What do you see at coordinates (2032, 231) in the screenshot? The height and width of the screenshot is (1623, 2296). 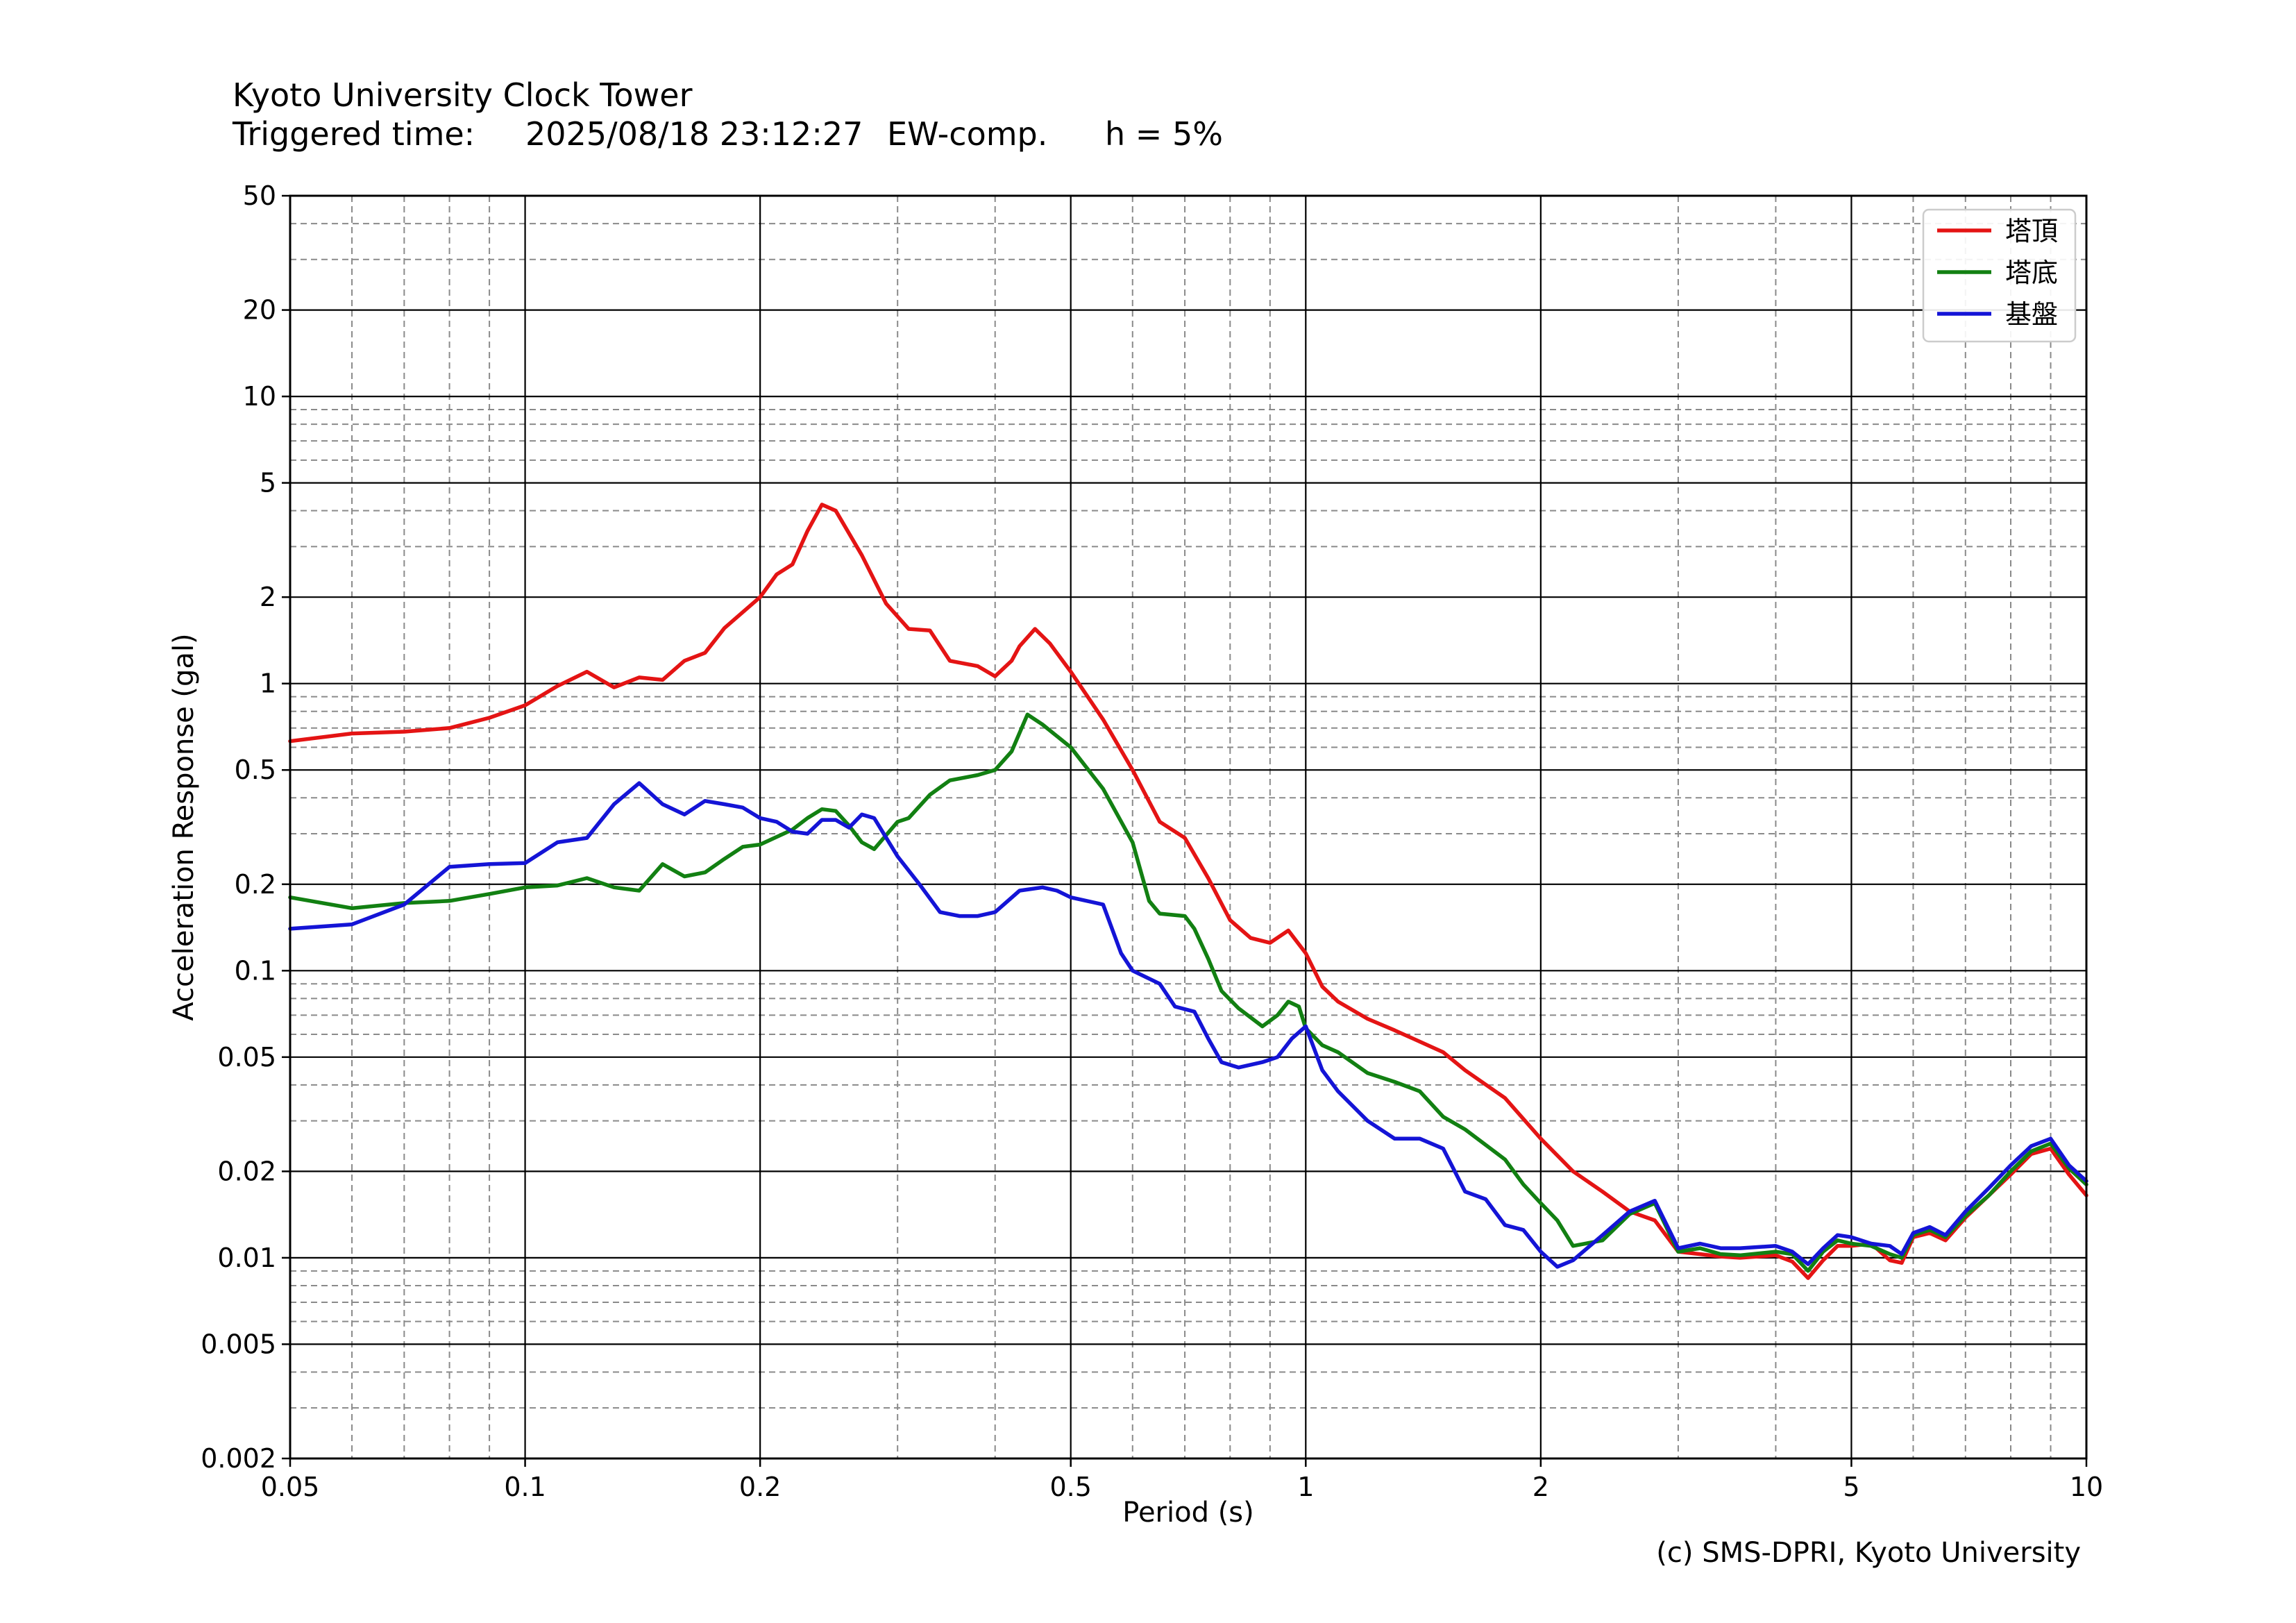 I see `legend-label: 塔頂` at bounding box center [2032, 231].